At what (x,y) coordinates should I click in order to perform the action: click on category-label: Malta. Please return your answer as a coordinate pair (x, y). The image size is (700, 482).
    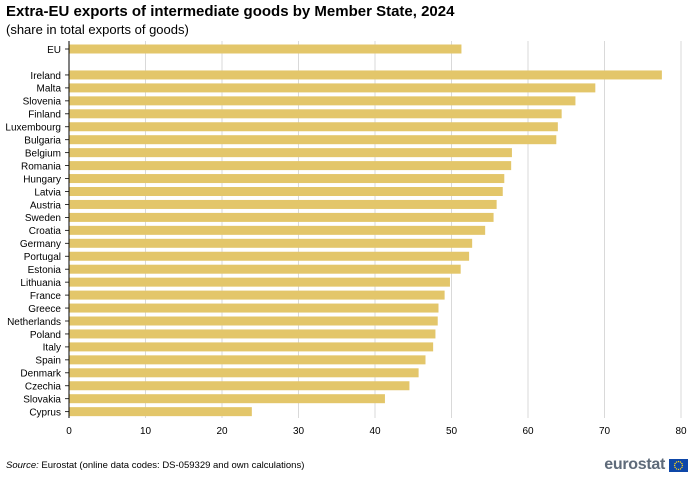
    Looking at the image, I should click on (49, 89).